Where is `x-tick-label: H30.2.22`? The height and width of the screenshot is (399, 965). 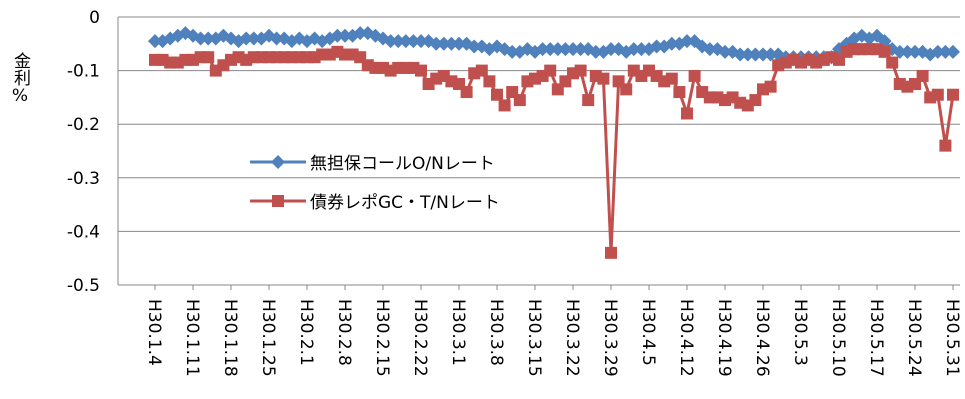 x-tick-label: H30.2.22 is located at coordinates (420, 338).